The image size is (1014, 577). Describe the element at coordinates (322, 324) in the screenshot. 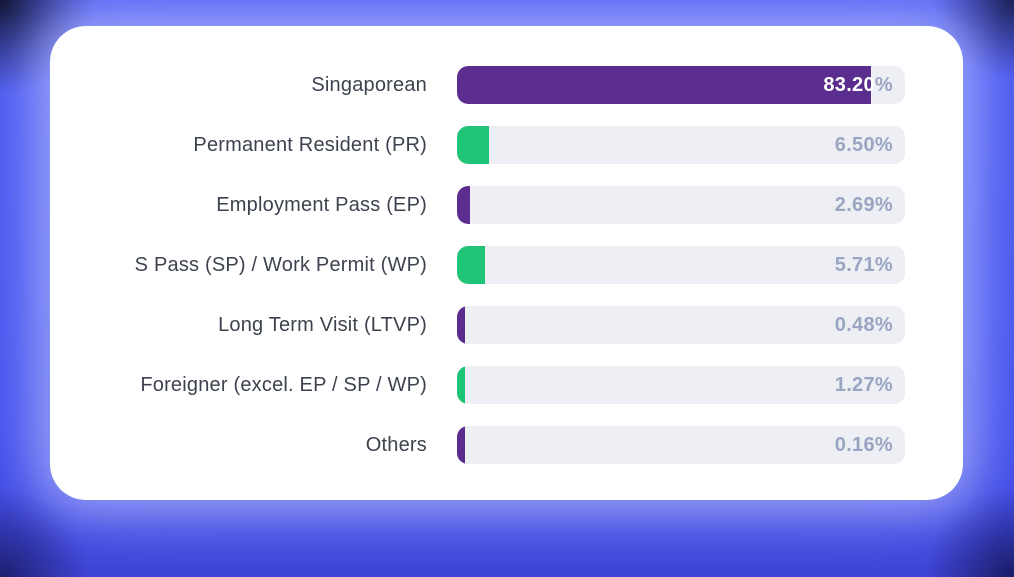

I see `category-label: Long Term Visit (LTVP)` at that location.